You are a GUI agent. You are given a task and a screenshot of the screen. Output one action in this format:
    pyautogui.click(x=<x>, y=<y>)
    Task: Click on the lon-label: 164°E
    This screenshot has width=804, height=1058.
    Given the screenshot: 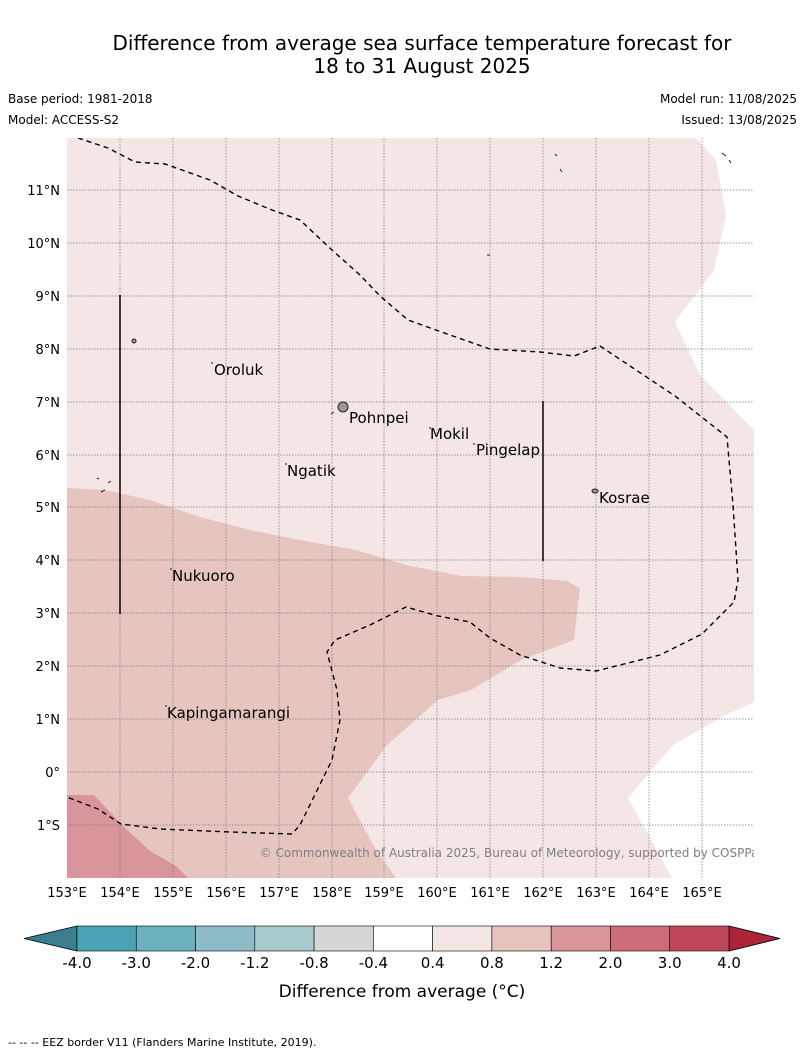 What is the action you would take?
    pyautogui.click(x=649, y=893)
    